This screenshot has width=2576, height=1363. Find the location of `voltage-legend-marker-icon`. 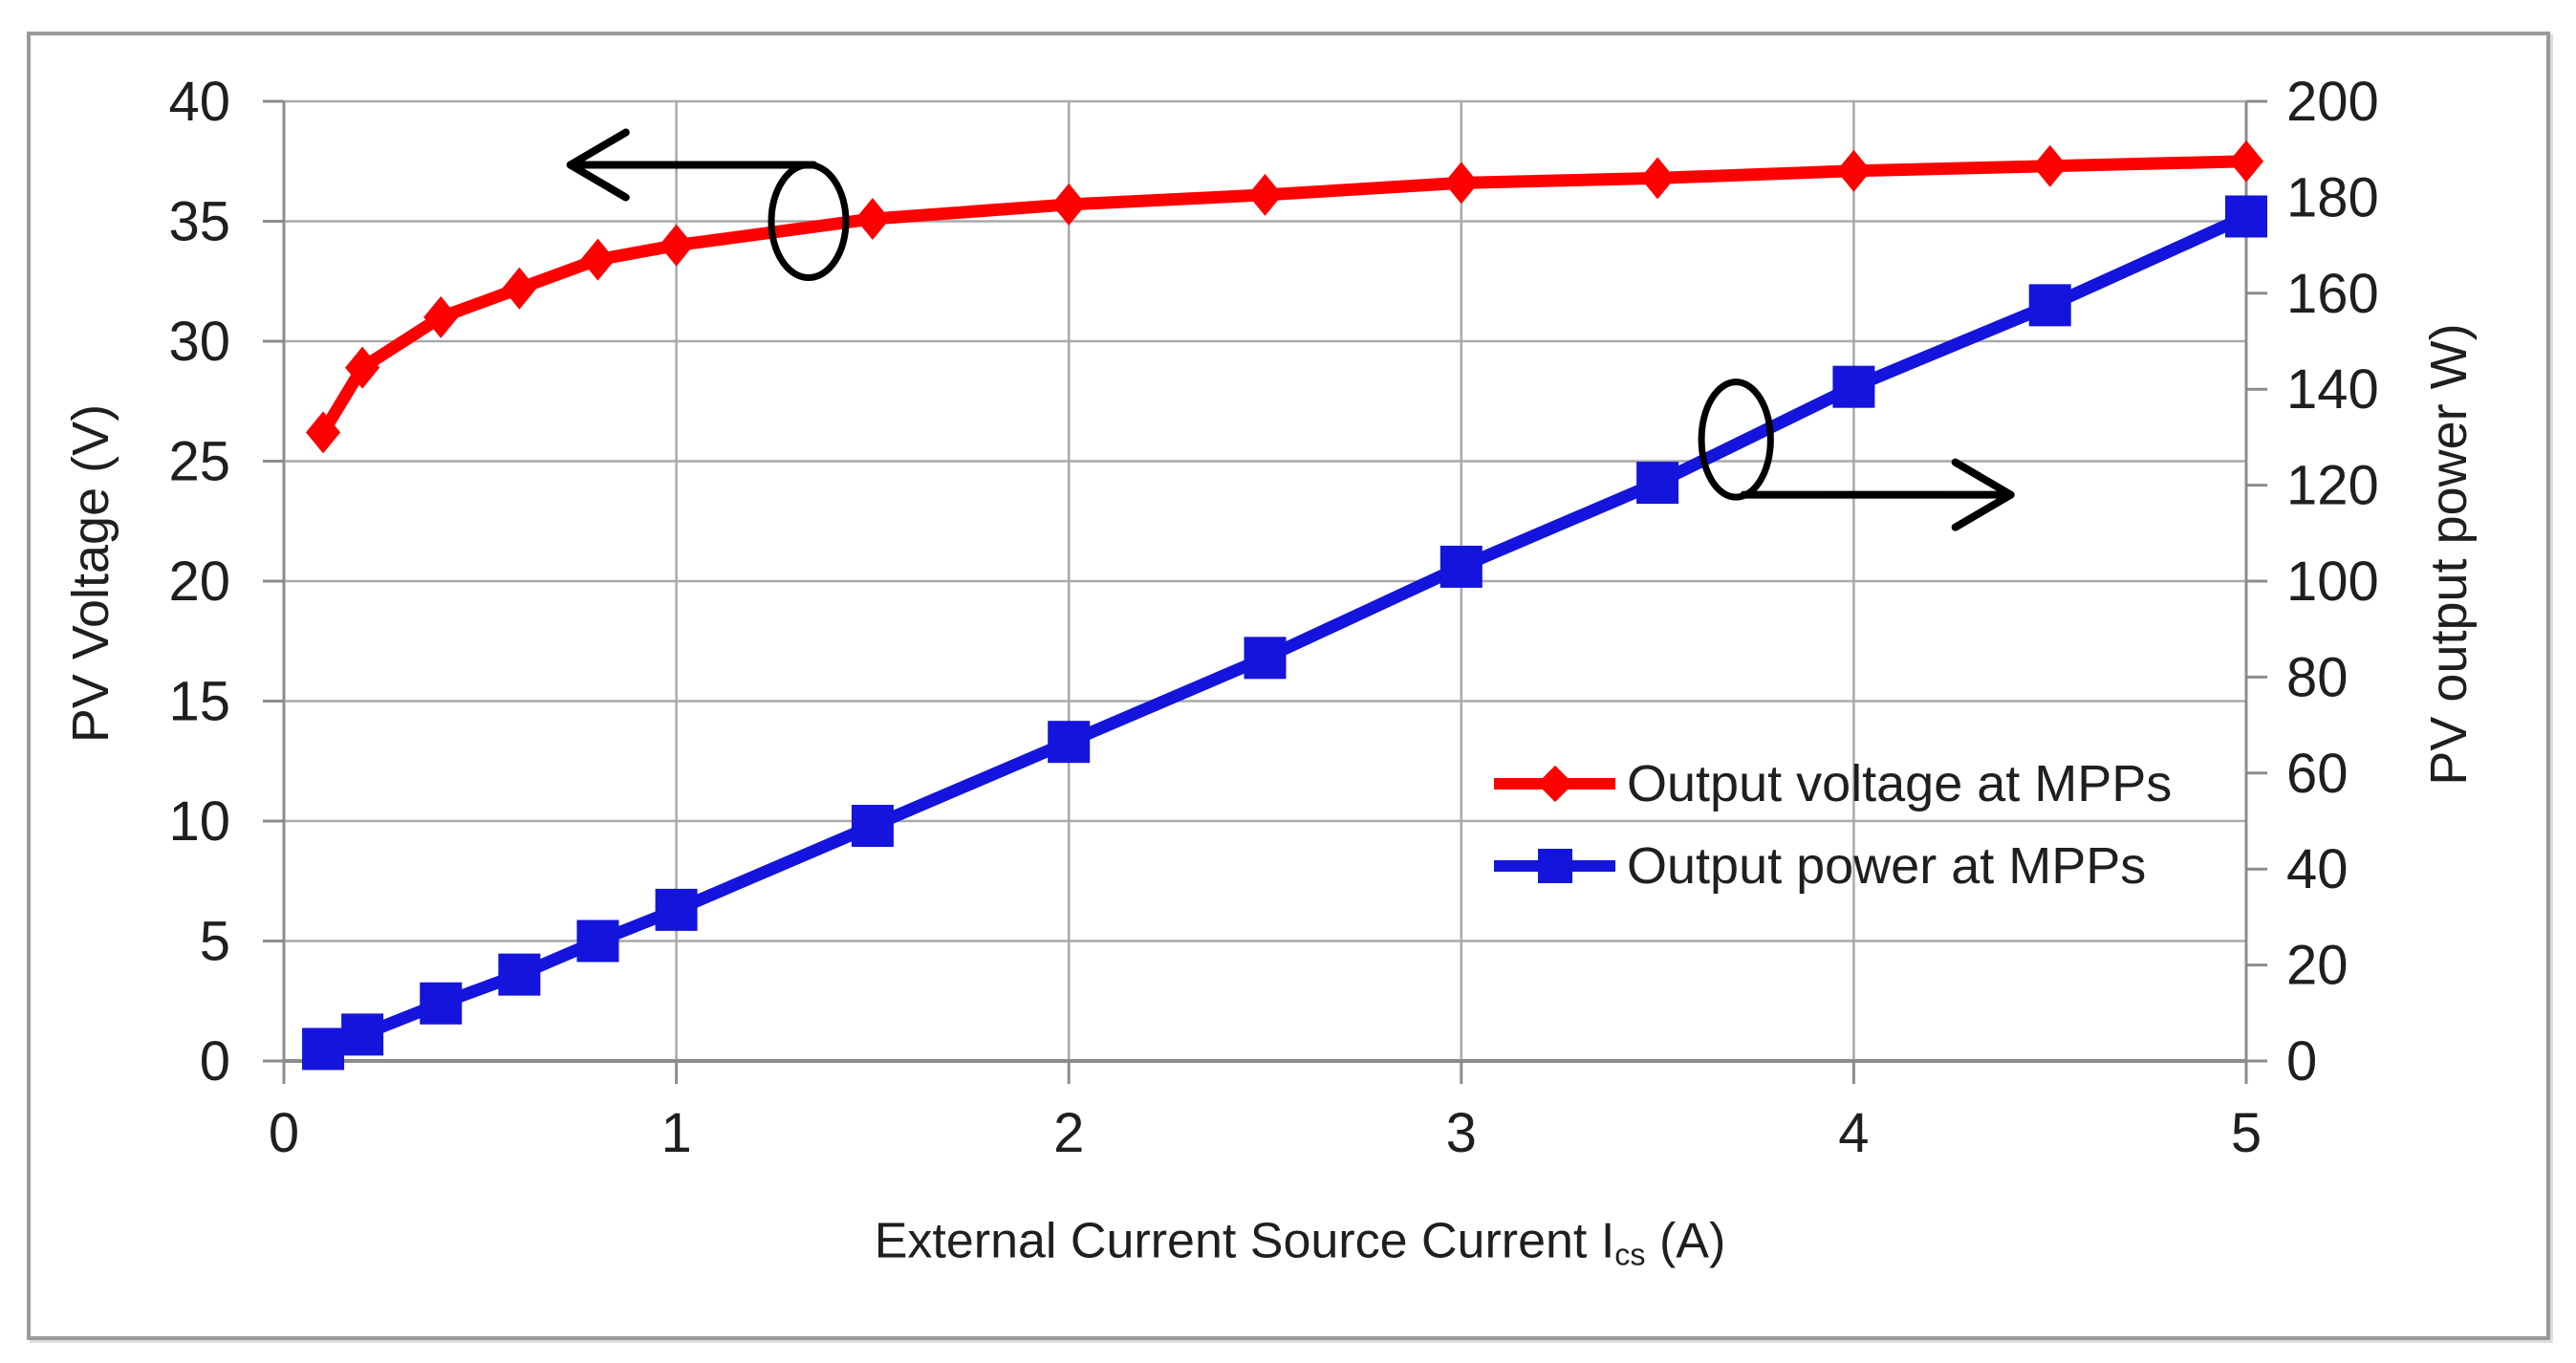

voltage-legend-marker-icon is located at coordinates (1555, 784).